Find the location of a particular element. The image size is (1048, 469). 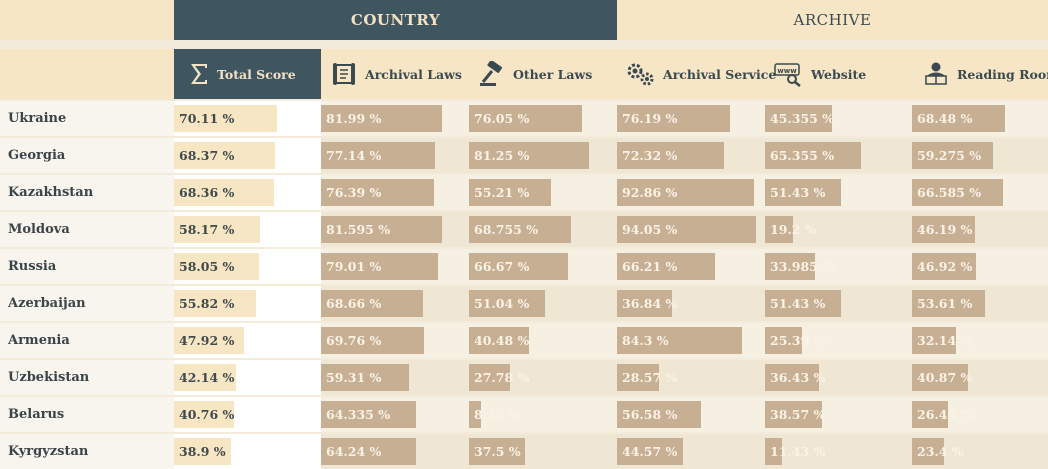

total-score-value: 70.11 % is located at coordinates (207, 118).